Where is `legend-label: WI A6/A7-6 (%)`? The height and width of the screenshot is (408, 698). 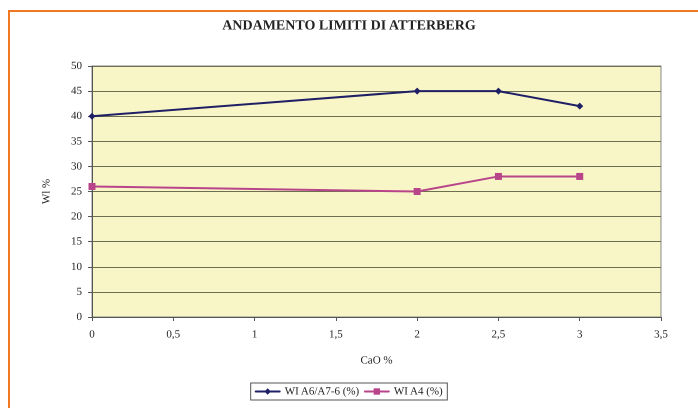 legend-label: WI A6/A7-6 (%) is located at coordinates (322, 392).